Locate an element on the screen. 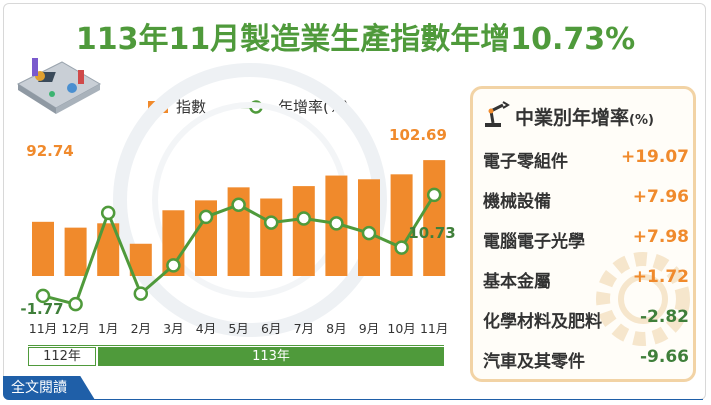 The image size is (711, 405). panel-title-text: 中業別年增率 is located at coordinates (572, 118).